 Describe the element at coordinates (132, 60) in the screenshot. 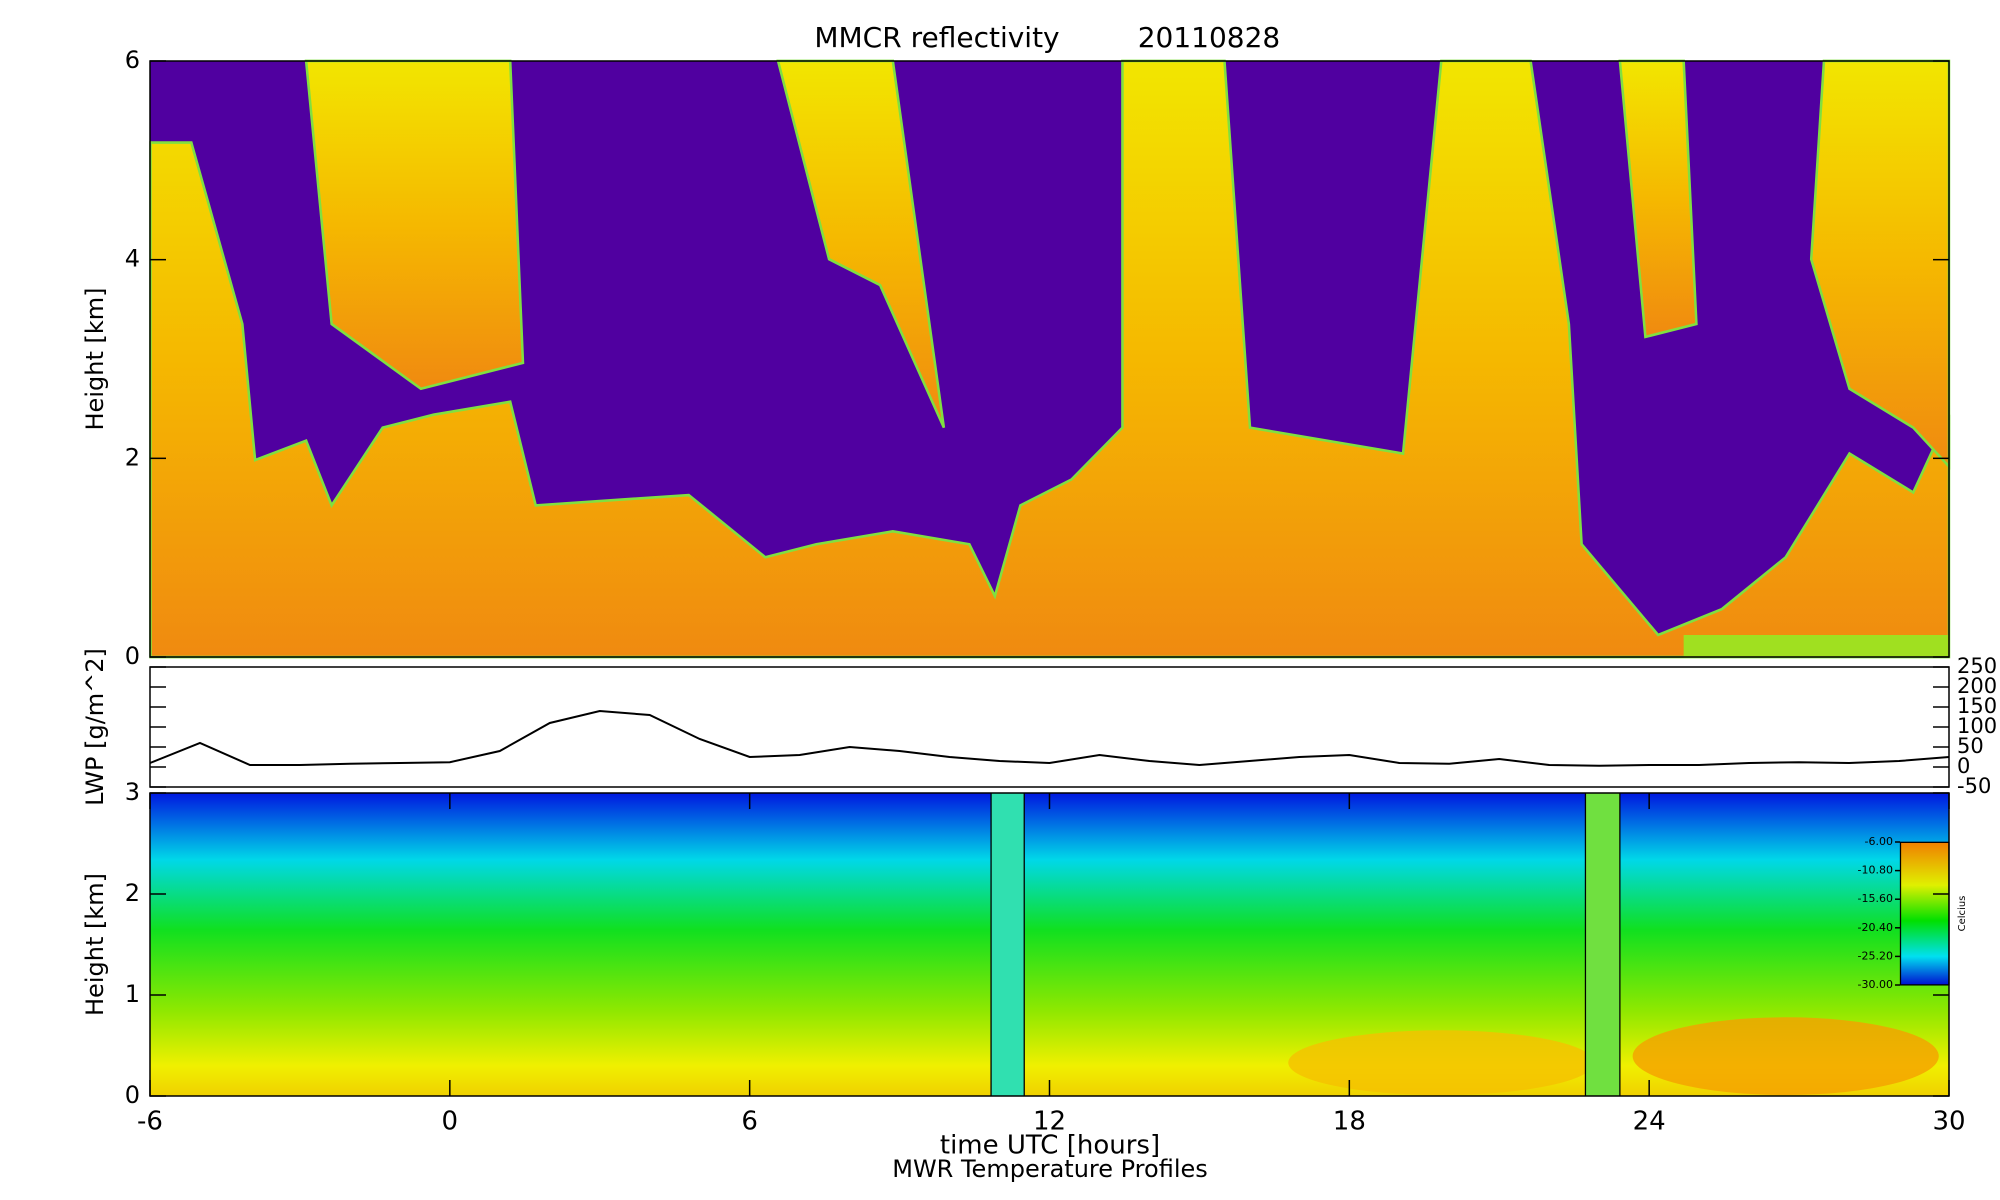

I see `y-tick-label: 6` at that location.